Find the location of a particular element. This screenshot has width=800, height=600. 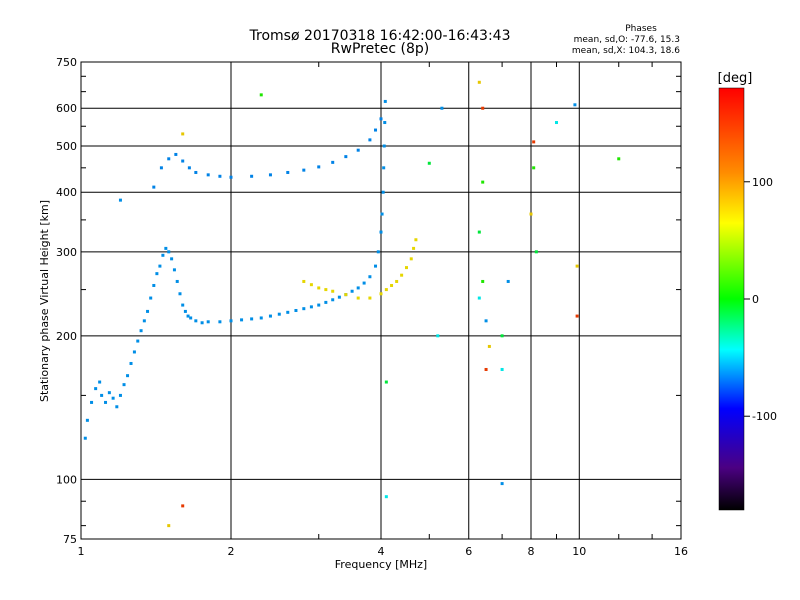

x-axis-label: Frequency [MHz] is located at coordinates (381, 564).